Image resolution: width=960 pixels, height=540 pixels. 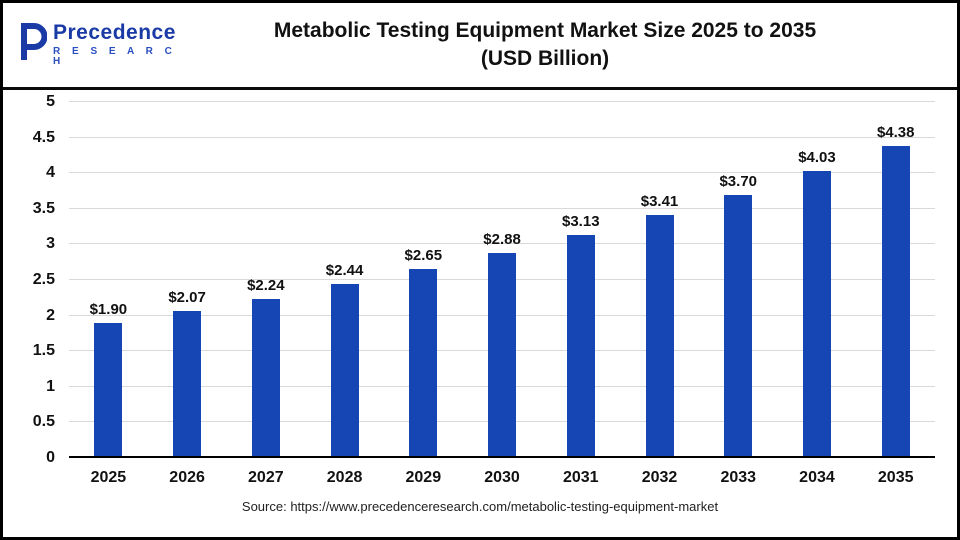 What do you see at coordinates (187, 280) in the screenshot?
I see `bar-group: $2.07` at bounding box center [187, 280].